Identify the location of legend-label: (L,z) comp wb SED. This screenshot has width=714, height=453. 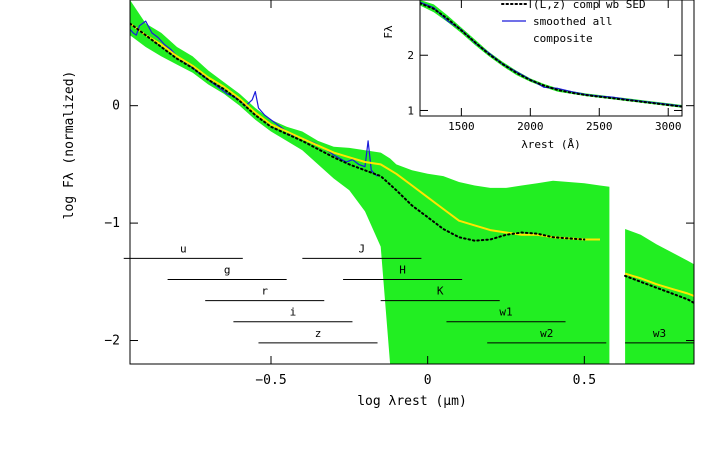
(589, 5).